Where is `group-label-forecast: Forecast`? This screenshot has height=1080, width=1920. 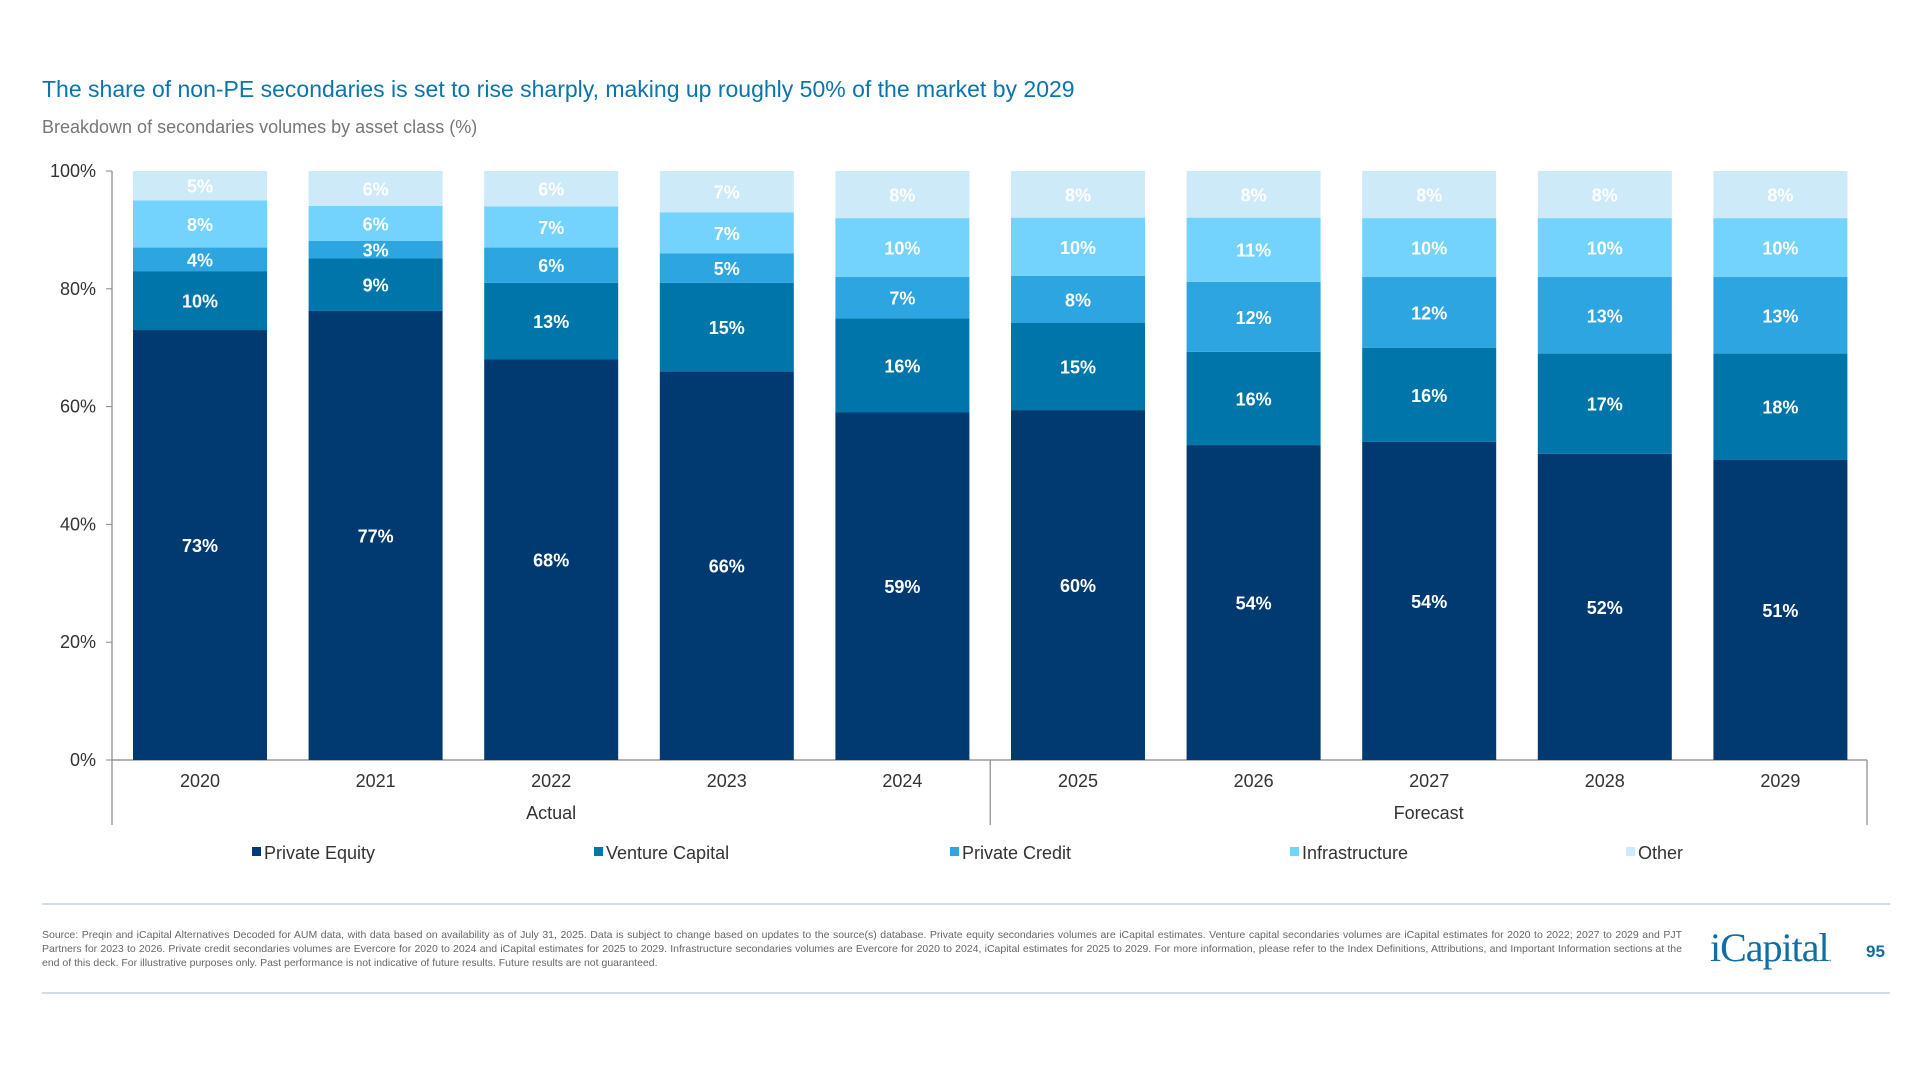 group-label-forecast: Forecast is located at coordinates (1429, 813).